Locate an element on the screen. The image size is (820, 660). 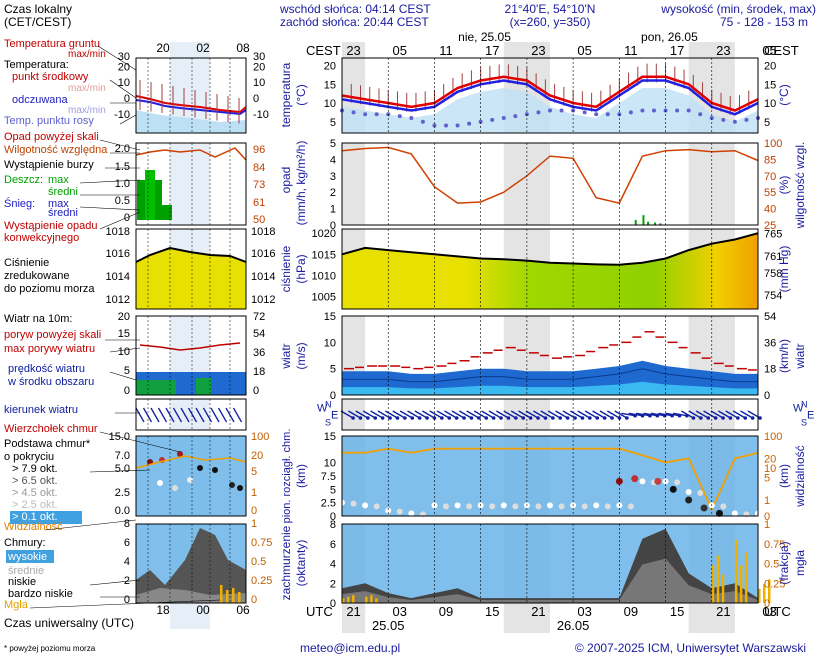
legend-night-band is located at coordinates (190, 50).